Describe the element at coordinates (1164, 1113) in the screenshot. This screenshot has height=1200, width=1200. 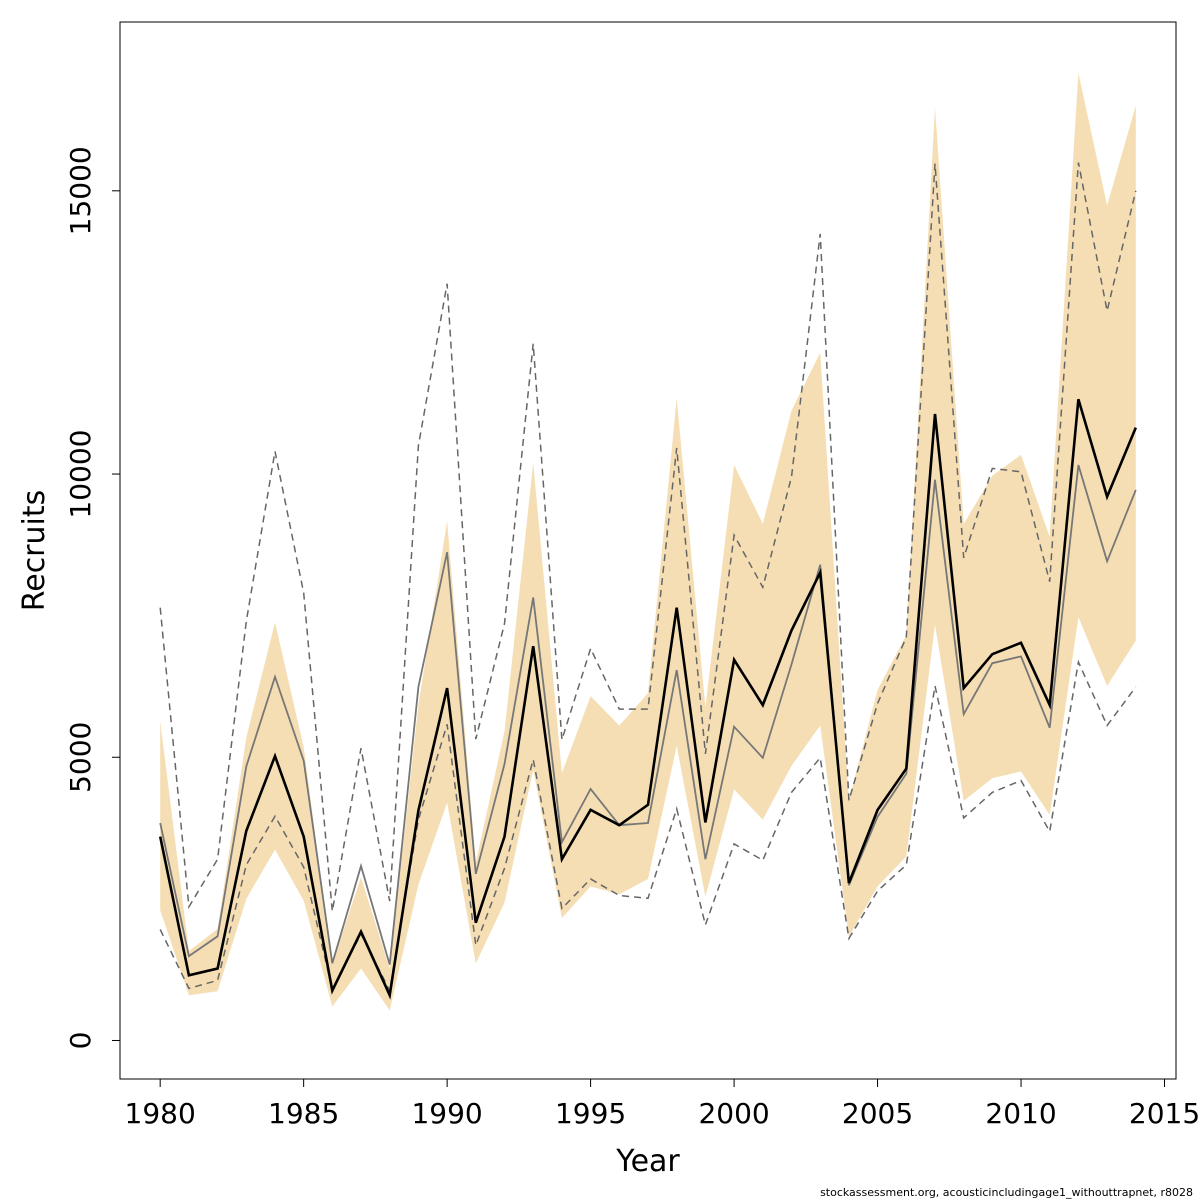
I see `x-tick-label: 2015` at that location.